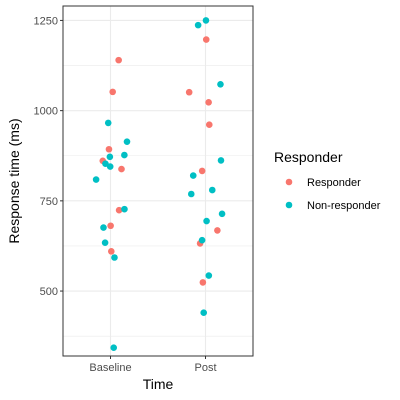 The width and height of the screenshot is (400, 400). I want to click on y-tick-label: 750, so click(49, 202).